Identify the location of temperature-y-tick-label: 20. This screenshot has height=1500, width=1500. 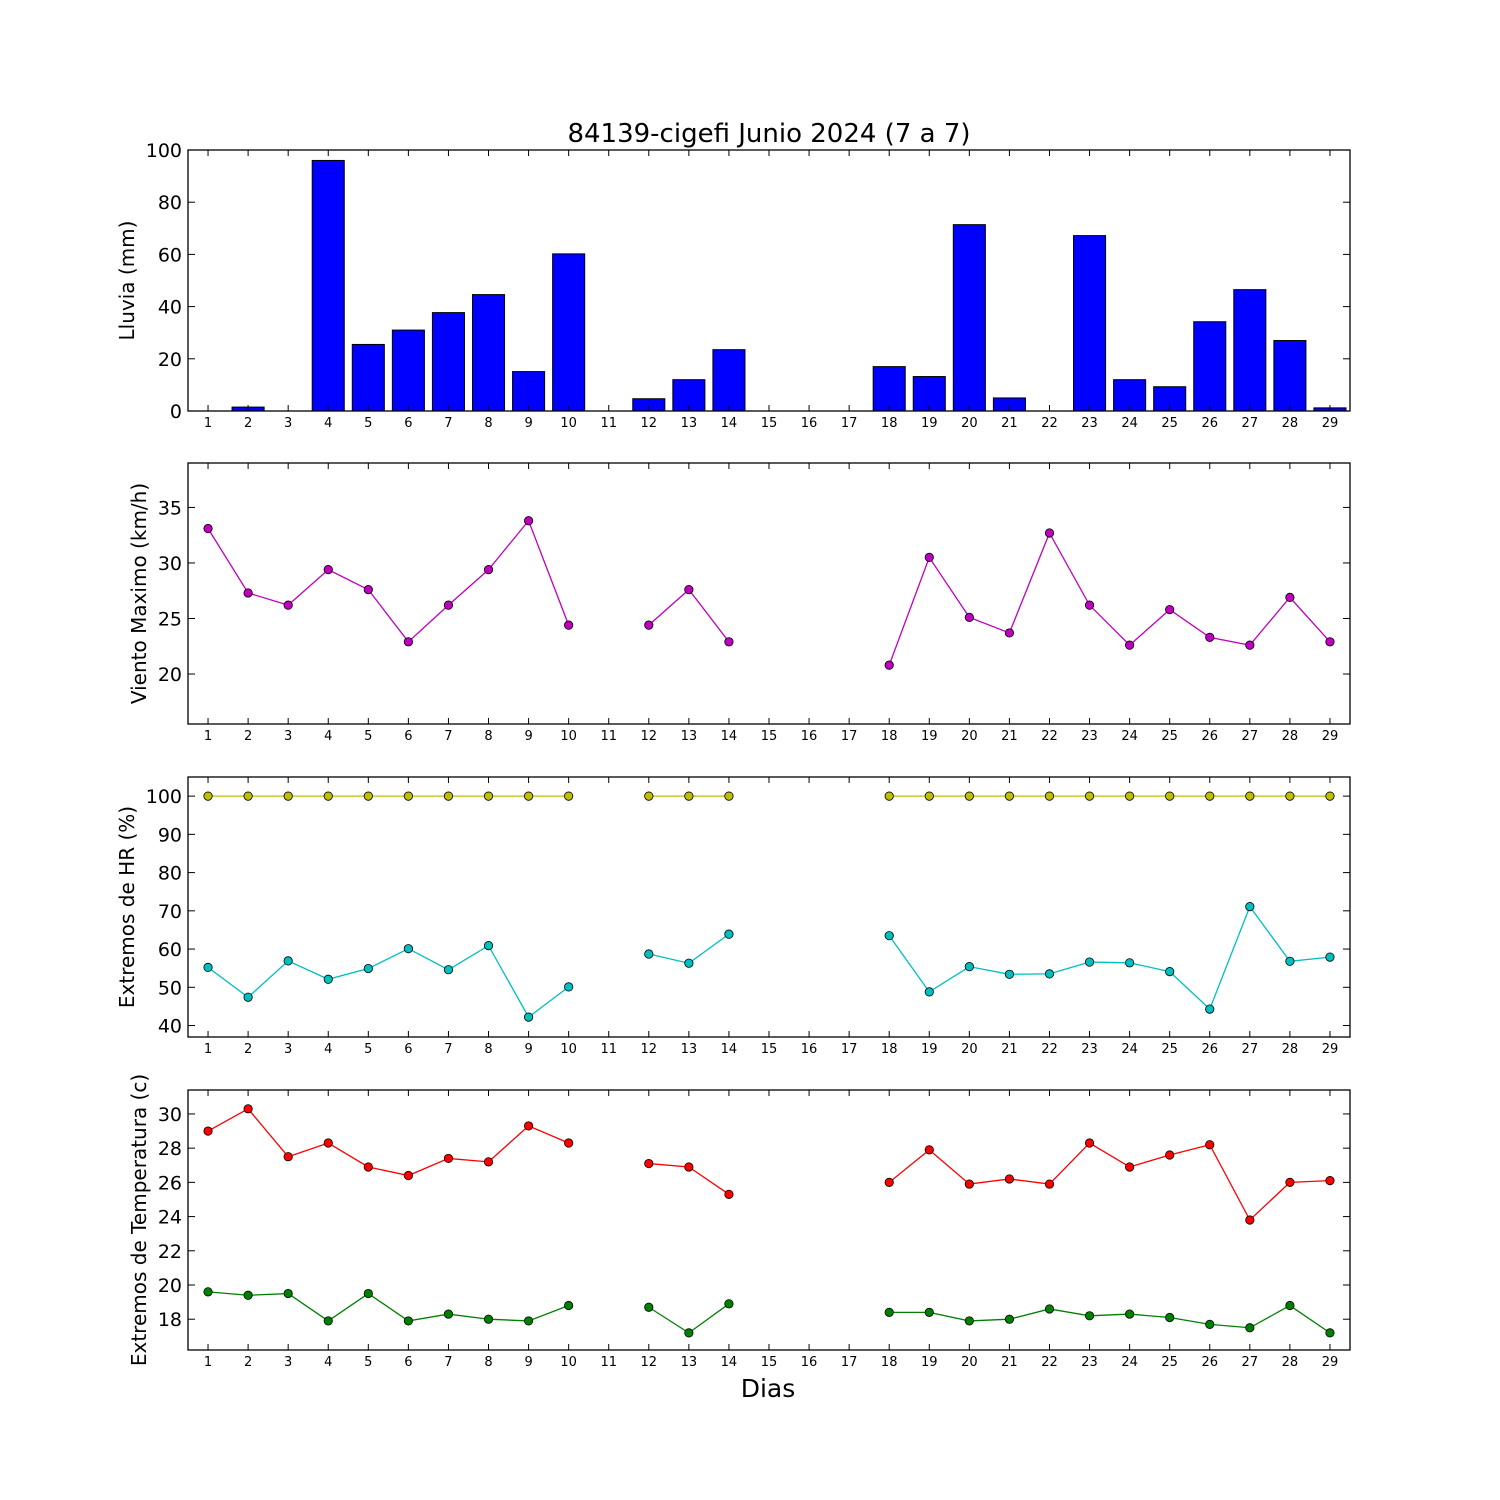
(170, 1286).